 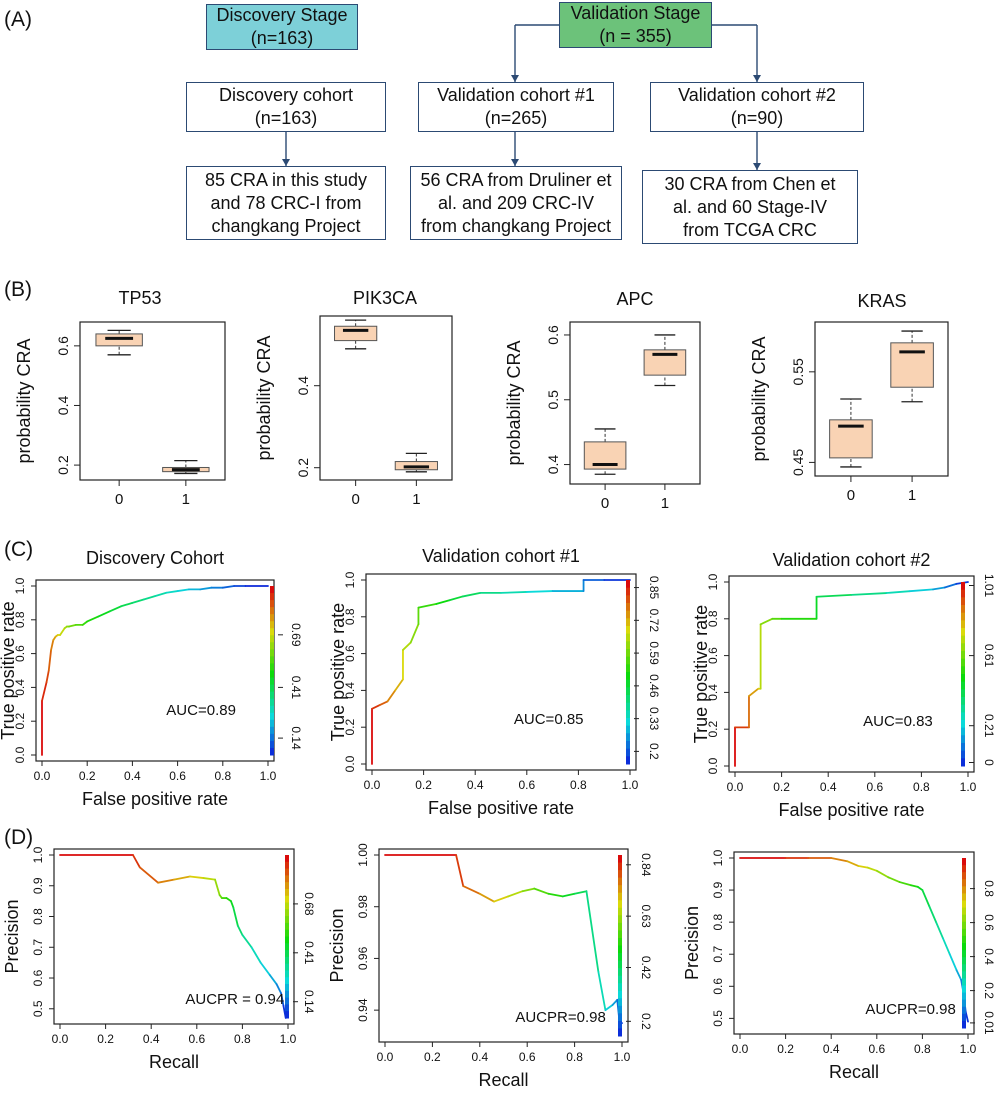 What do you see at coordinates (989, 888) in the screenshot?
I see `colorbar-tick-label-5-4: 0.8` at bounding box center [989, 888].